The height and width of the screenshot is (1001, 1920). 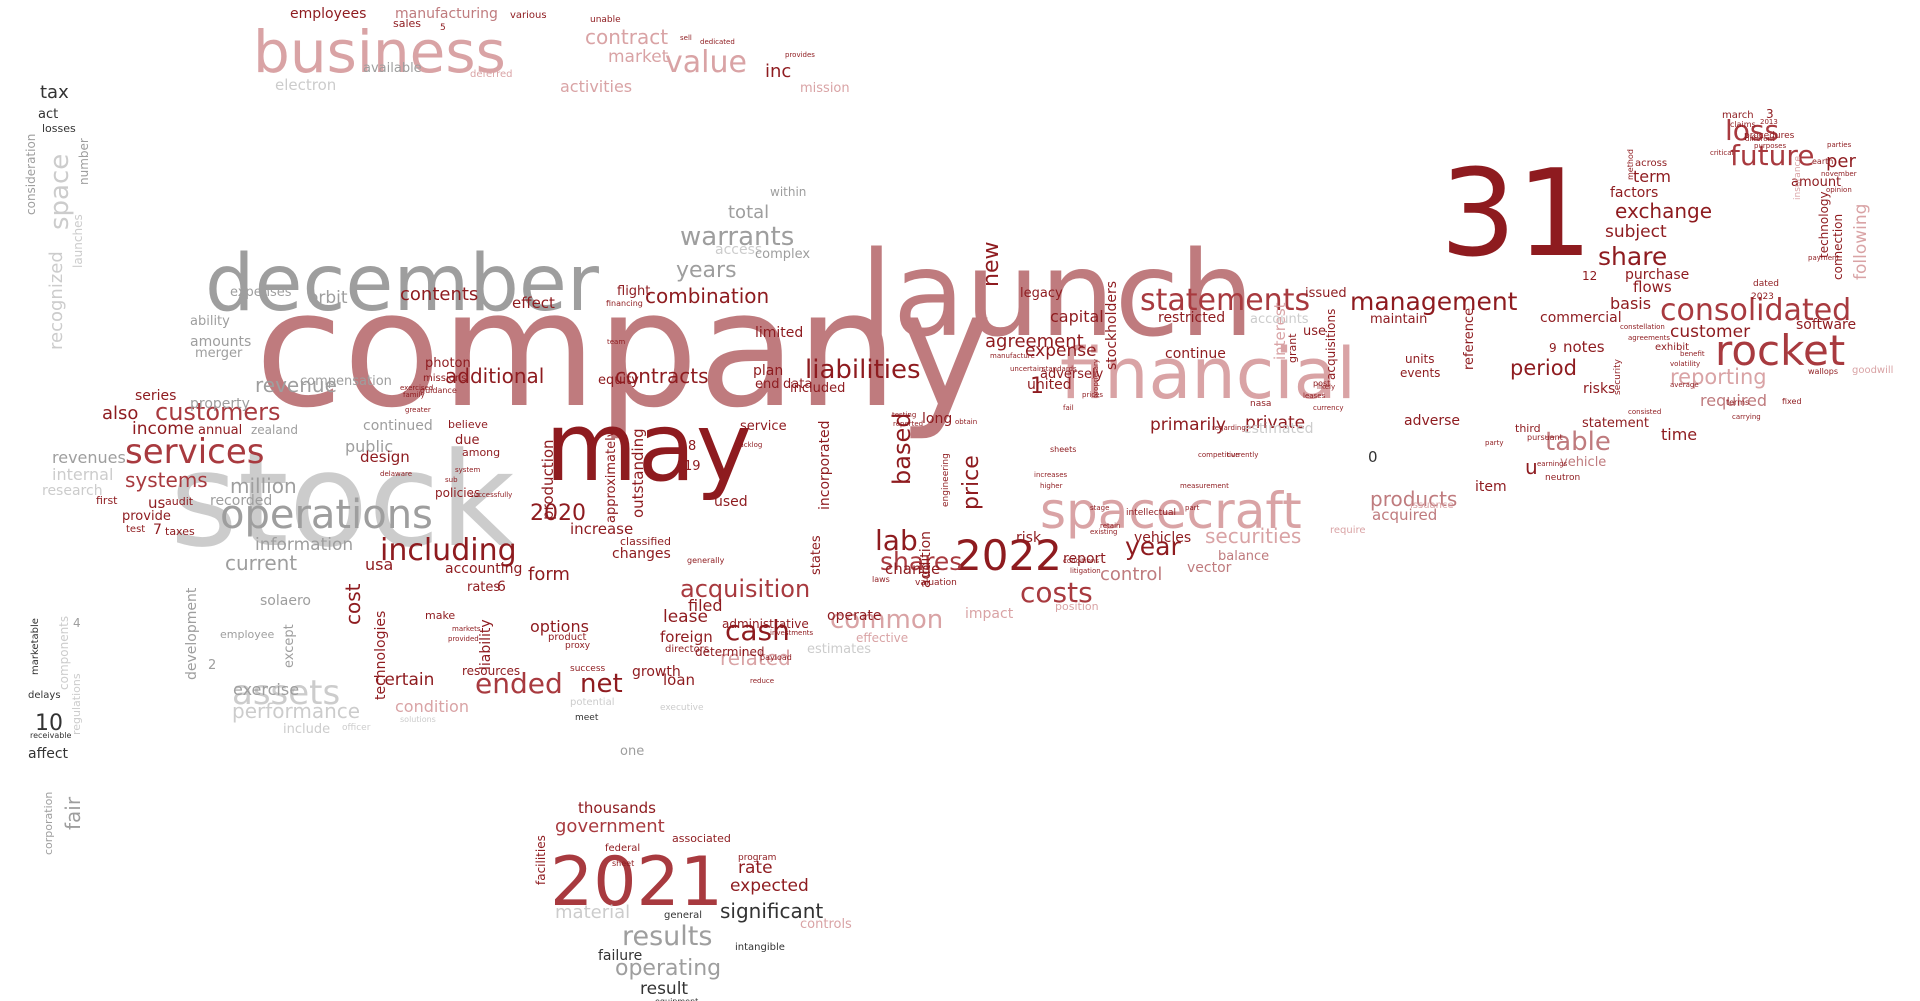 I want to click on cloud-word-software: software, so click(x=1826, y=325).